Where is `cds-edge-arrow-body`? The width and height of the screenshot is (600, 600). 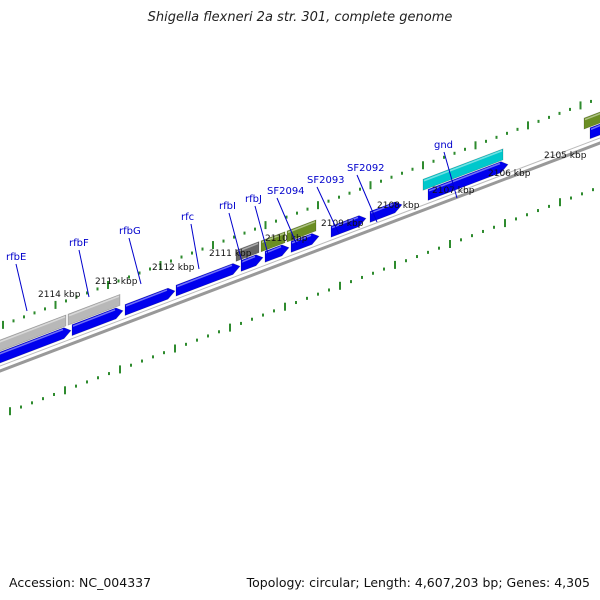
cds-edge-arrow-body is located at coordinates (594, 131).